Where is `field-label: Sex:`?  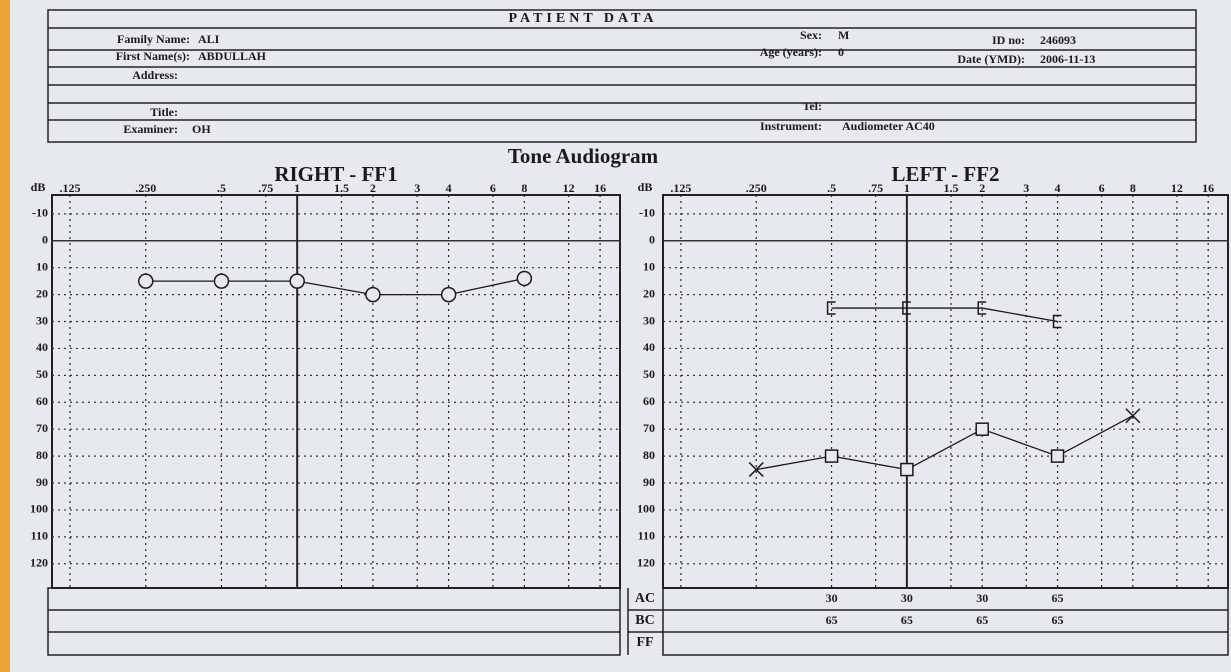 field-label: Sex: is located at coordinates (811, 35).